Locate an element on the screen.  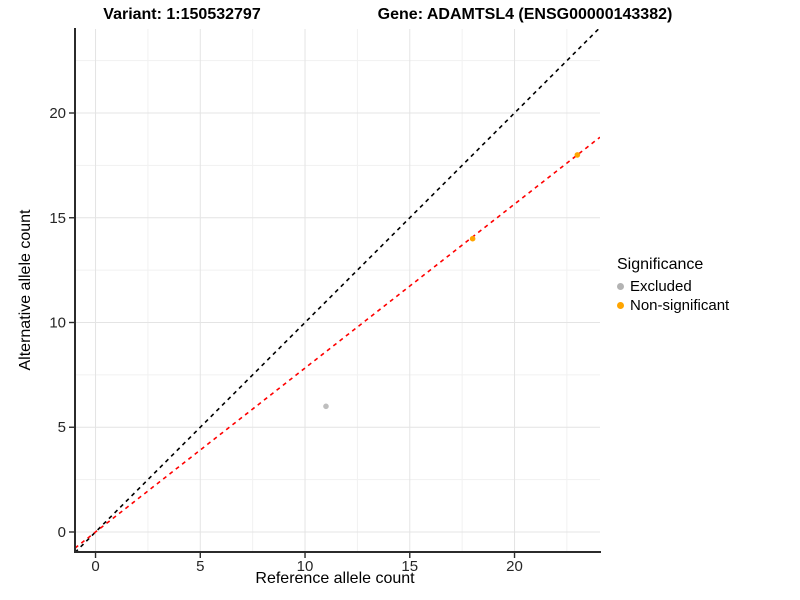
gene-title: Gene: ADAMTSL4 (ENSG00000143382) is located at coordinates (525, 14).